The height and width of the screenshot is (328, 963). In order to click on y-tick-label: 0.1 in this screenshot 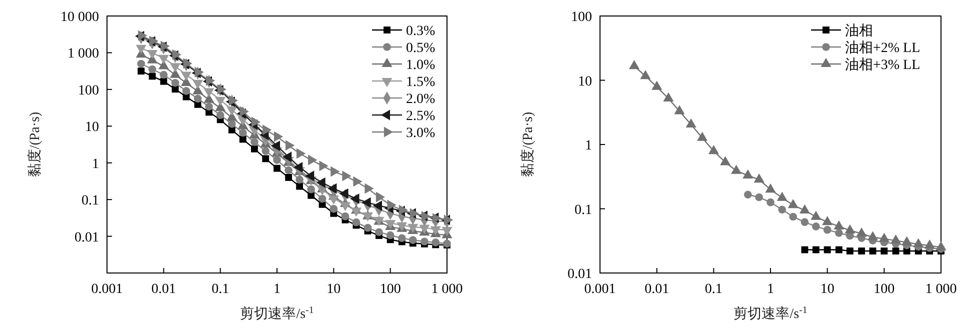, I will do `click(583, 210)`.